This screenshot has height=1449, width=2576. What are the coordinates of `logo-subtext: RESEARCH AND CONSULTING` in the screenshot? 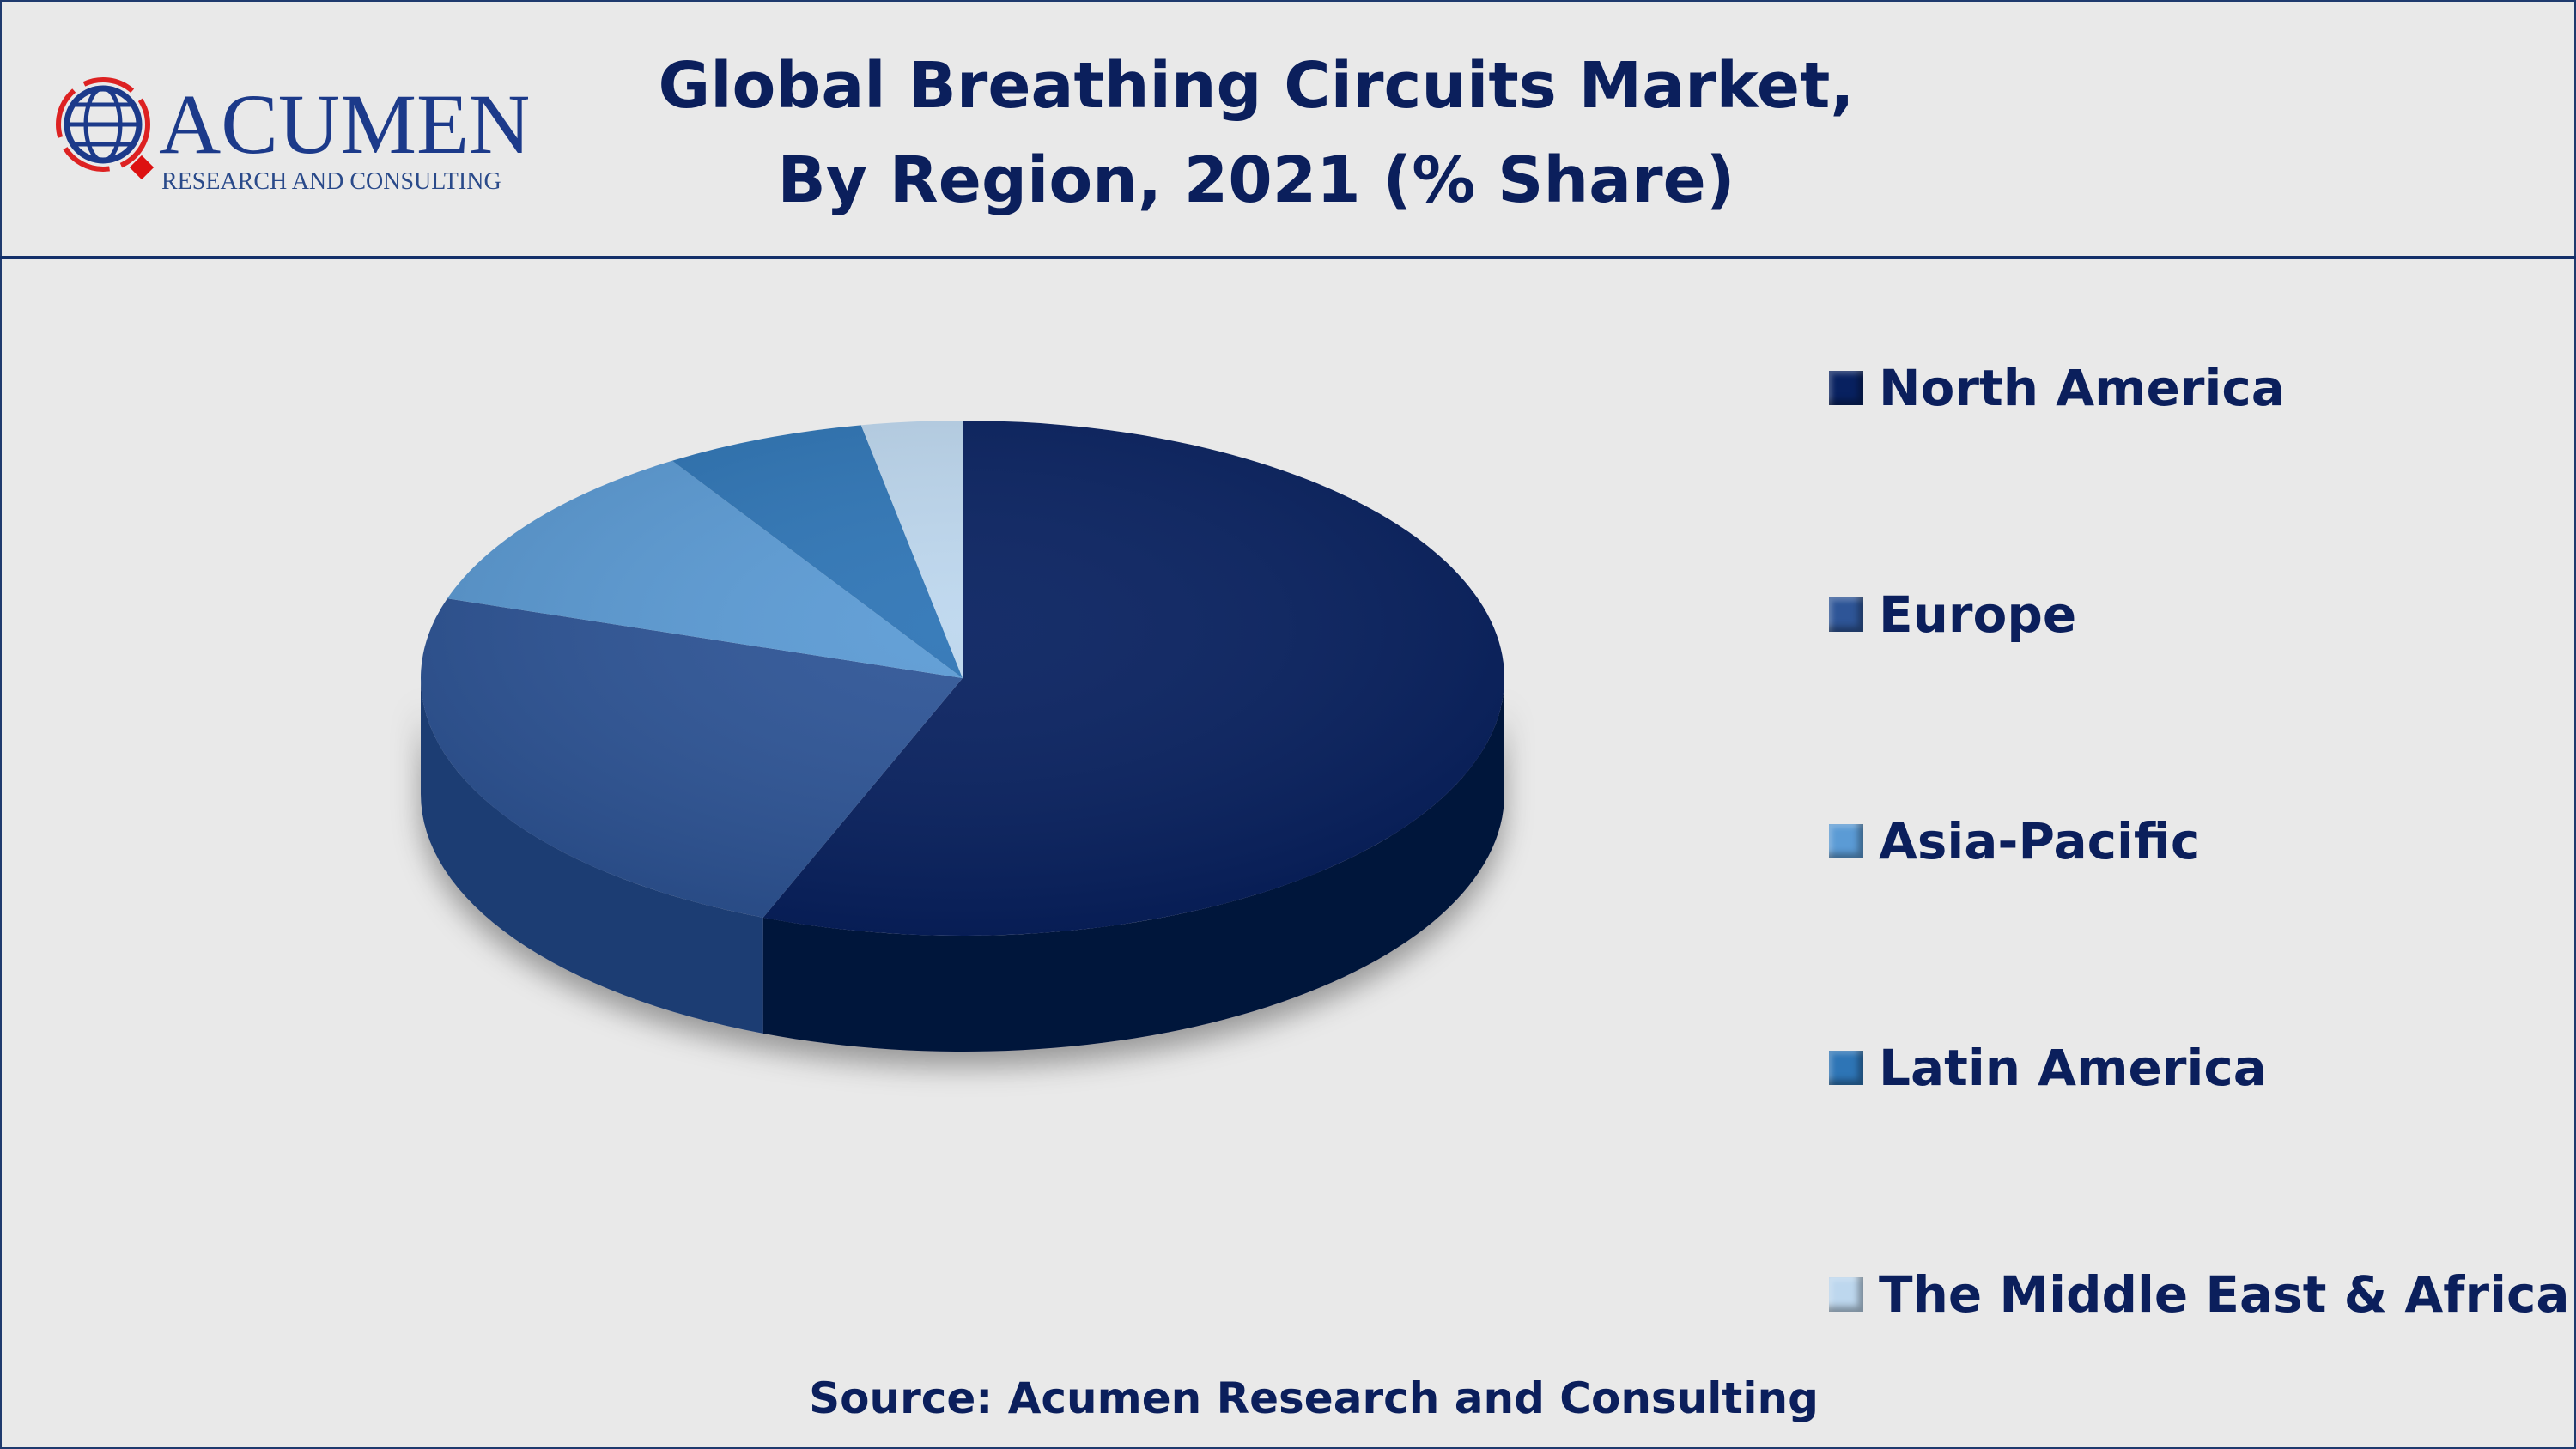 It's located at (331, 181).